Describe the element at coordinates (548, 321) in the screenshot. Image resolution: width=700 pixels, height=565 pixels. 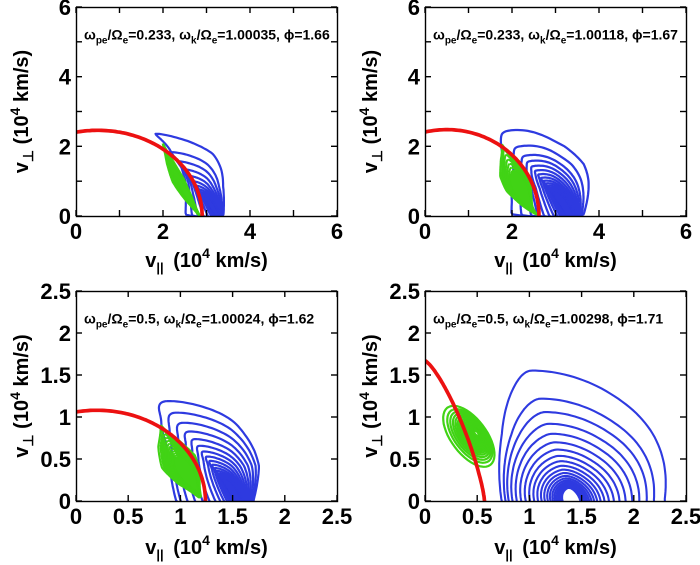
I see `svg-text:ωpe/Ωe=0.5, ωk/Ωe=1.00298, ϕ=1: ωpe/Ωe=0.5, ωk/Ωe=1.00298, ϕ=1.71` at that location.